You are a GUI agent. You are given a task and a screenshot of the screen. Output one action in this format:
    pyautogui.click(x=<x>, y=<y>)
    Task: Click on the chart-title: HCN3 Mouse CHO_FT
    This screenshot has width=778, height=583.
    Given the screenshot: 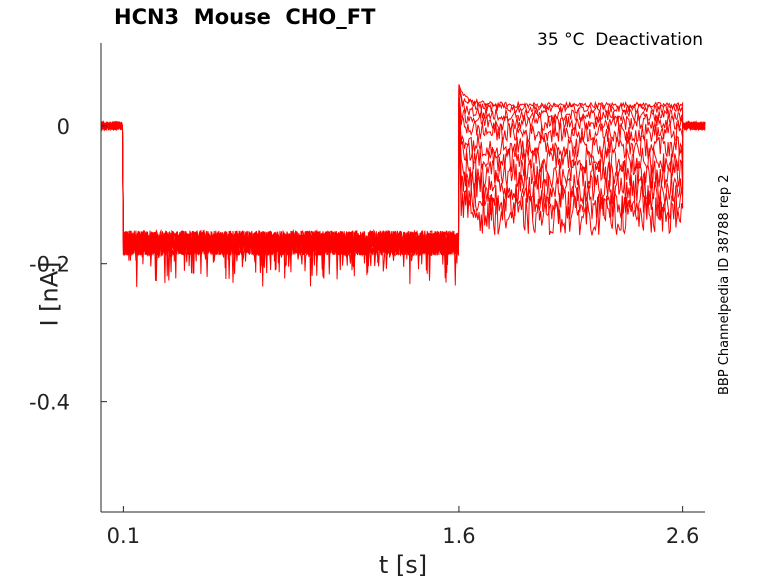 What is the action you would take?
    pyautogui.click(x=245, y=17)
    